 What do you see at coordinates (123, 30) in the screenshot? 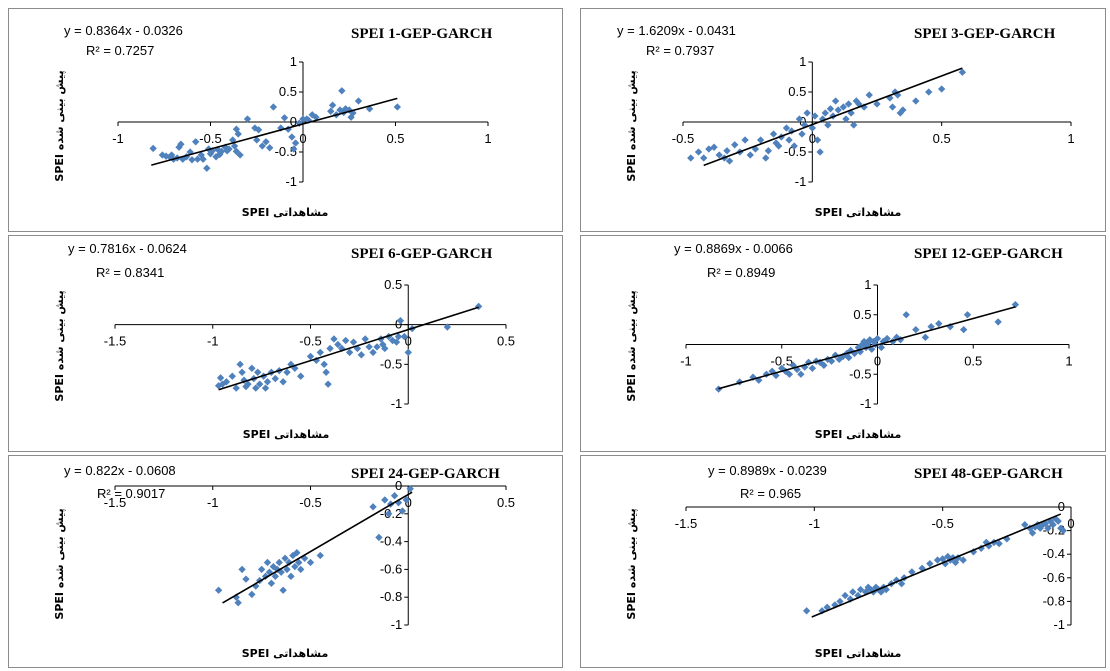
I see `regression-equation: y = 0.8364x - 0.0326` at bounding box center [123, 30].